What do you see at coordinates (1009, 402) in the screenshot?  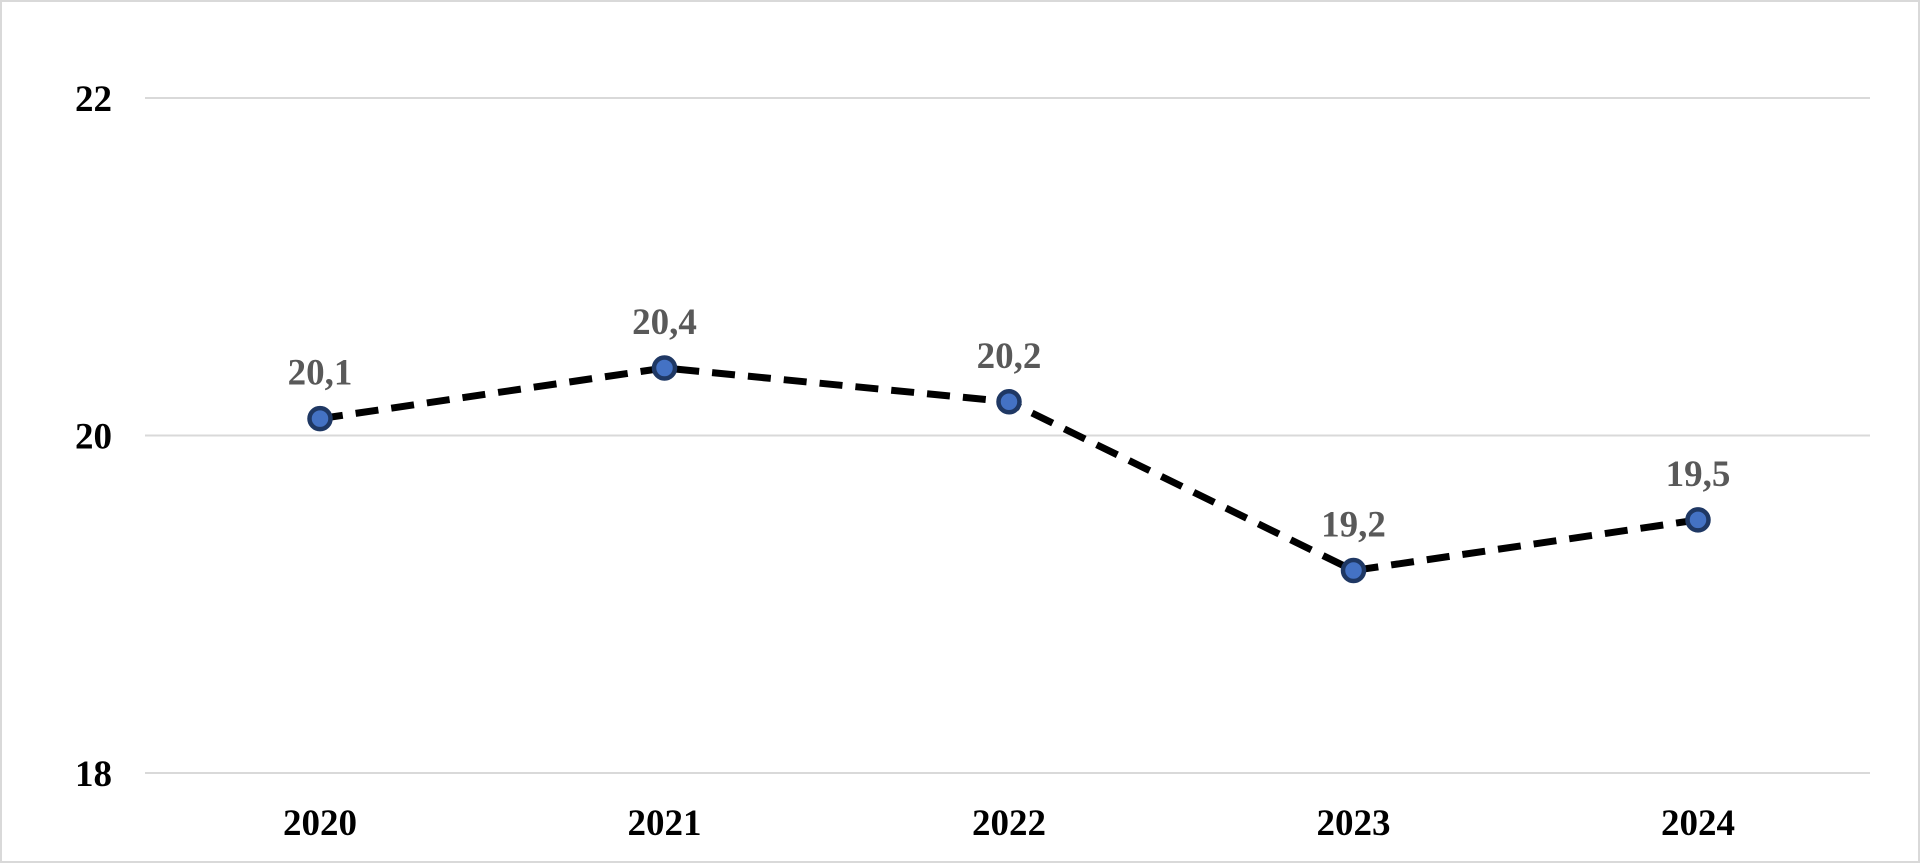 I see `data-point-marker-2022` at bounding box center [1009, 402].